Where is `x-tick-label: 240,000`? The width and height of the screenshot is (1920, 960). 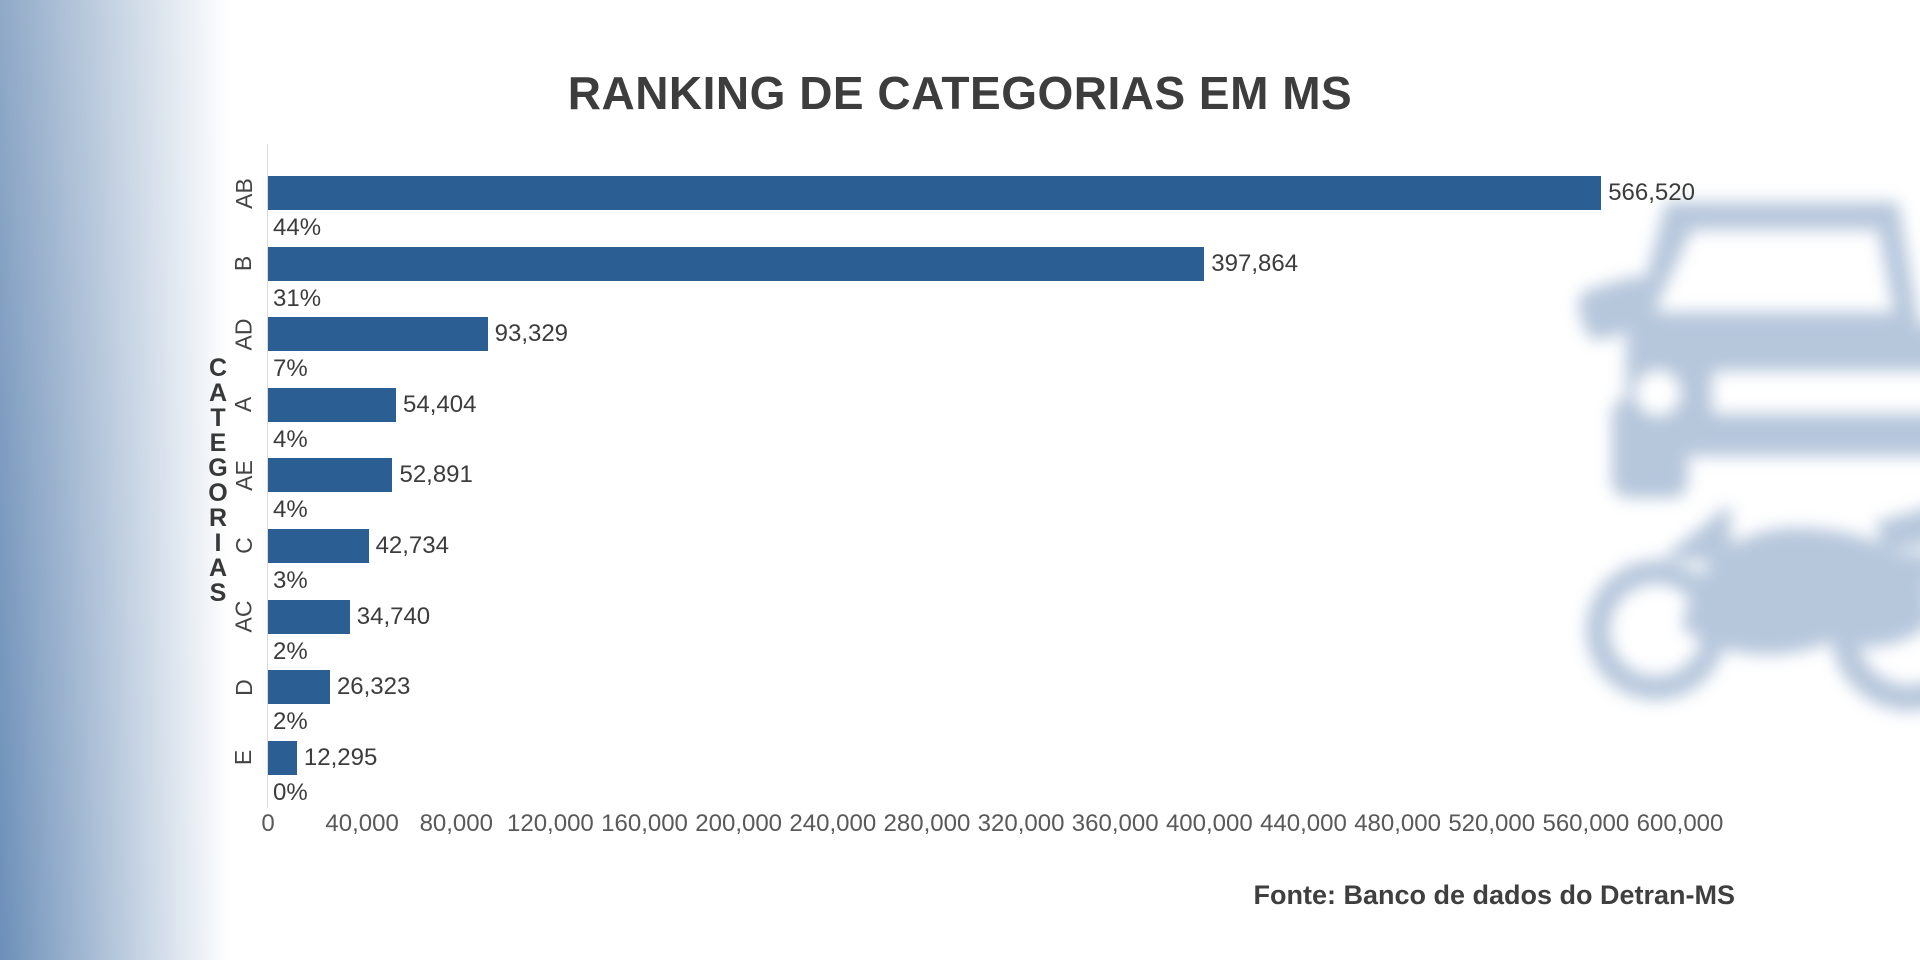
x-tick-label: 240,000 is located at coordinates (833, 823).